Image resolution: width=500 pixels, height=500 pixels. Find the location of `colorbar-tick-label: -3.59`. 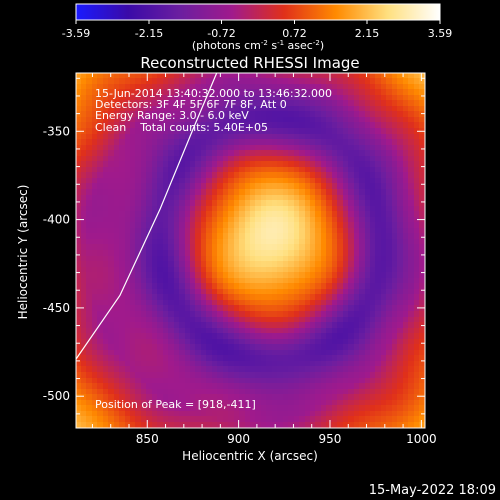

colorbar-tick-label: -3.59 is located at coordinates (76, 33).